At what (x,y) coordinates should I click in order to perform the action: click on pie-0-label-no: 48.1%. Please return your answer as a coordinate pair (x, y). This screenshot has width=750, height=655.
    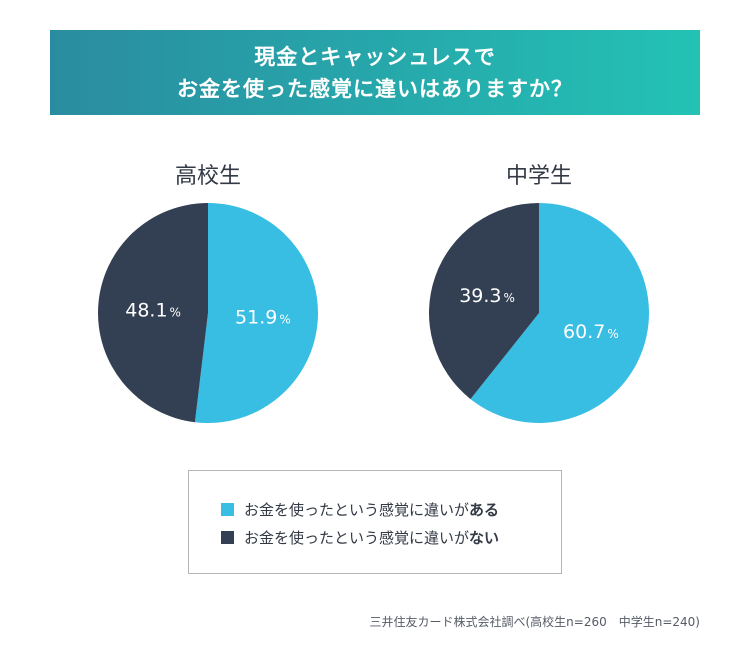
    Looking at the image, I should click on (153, 311).